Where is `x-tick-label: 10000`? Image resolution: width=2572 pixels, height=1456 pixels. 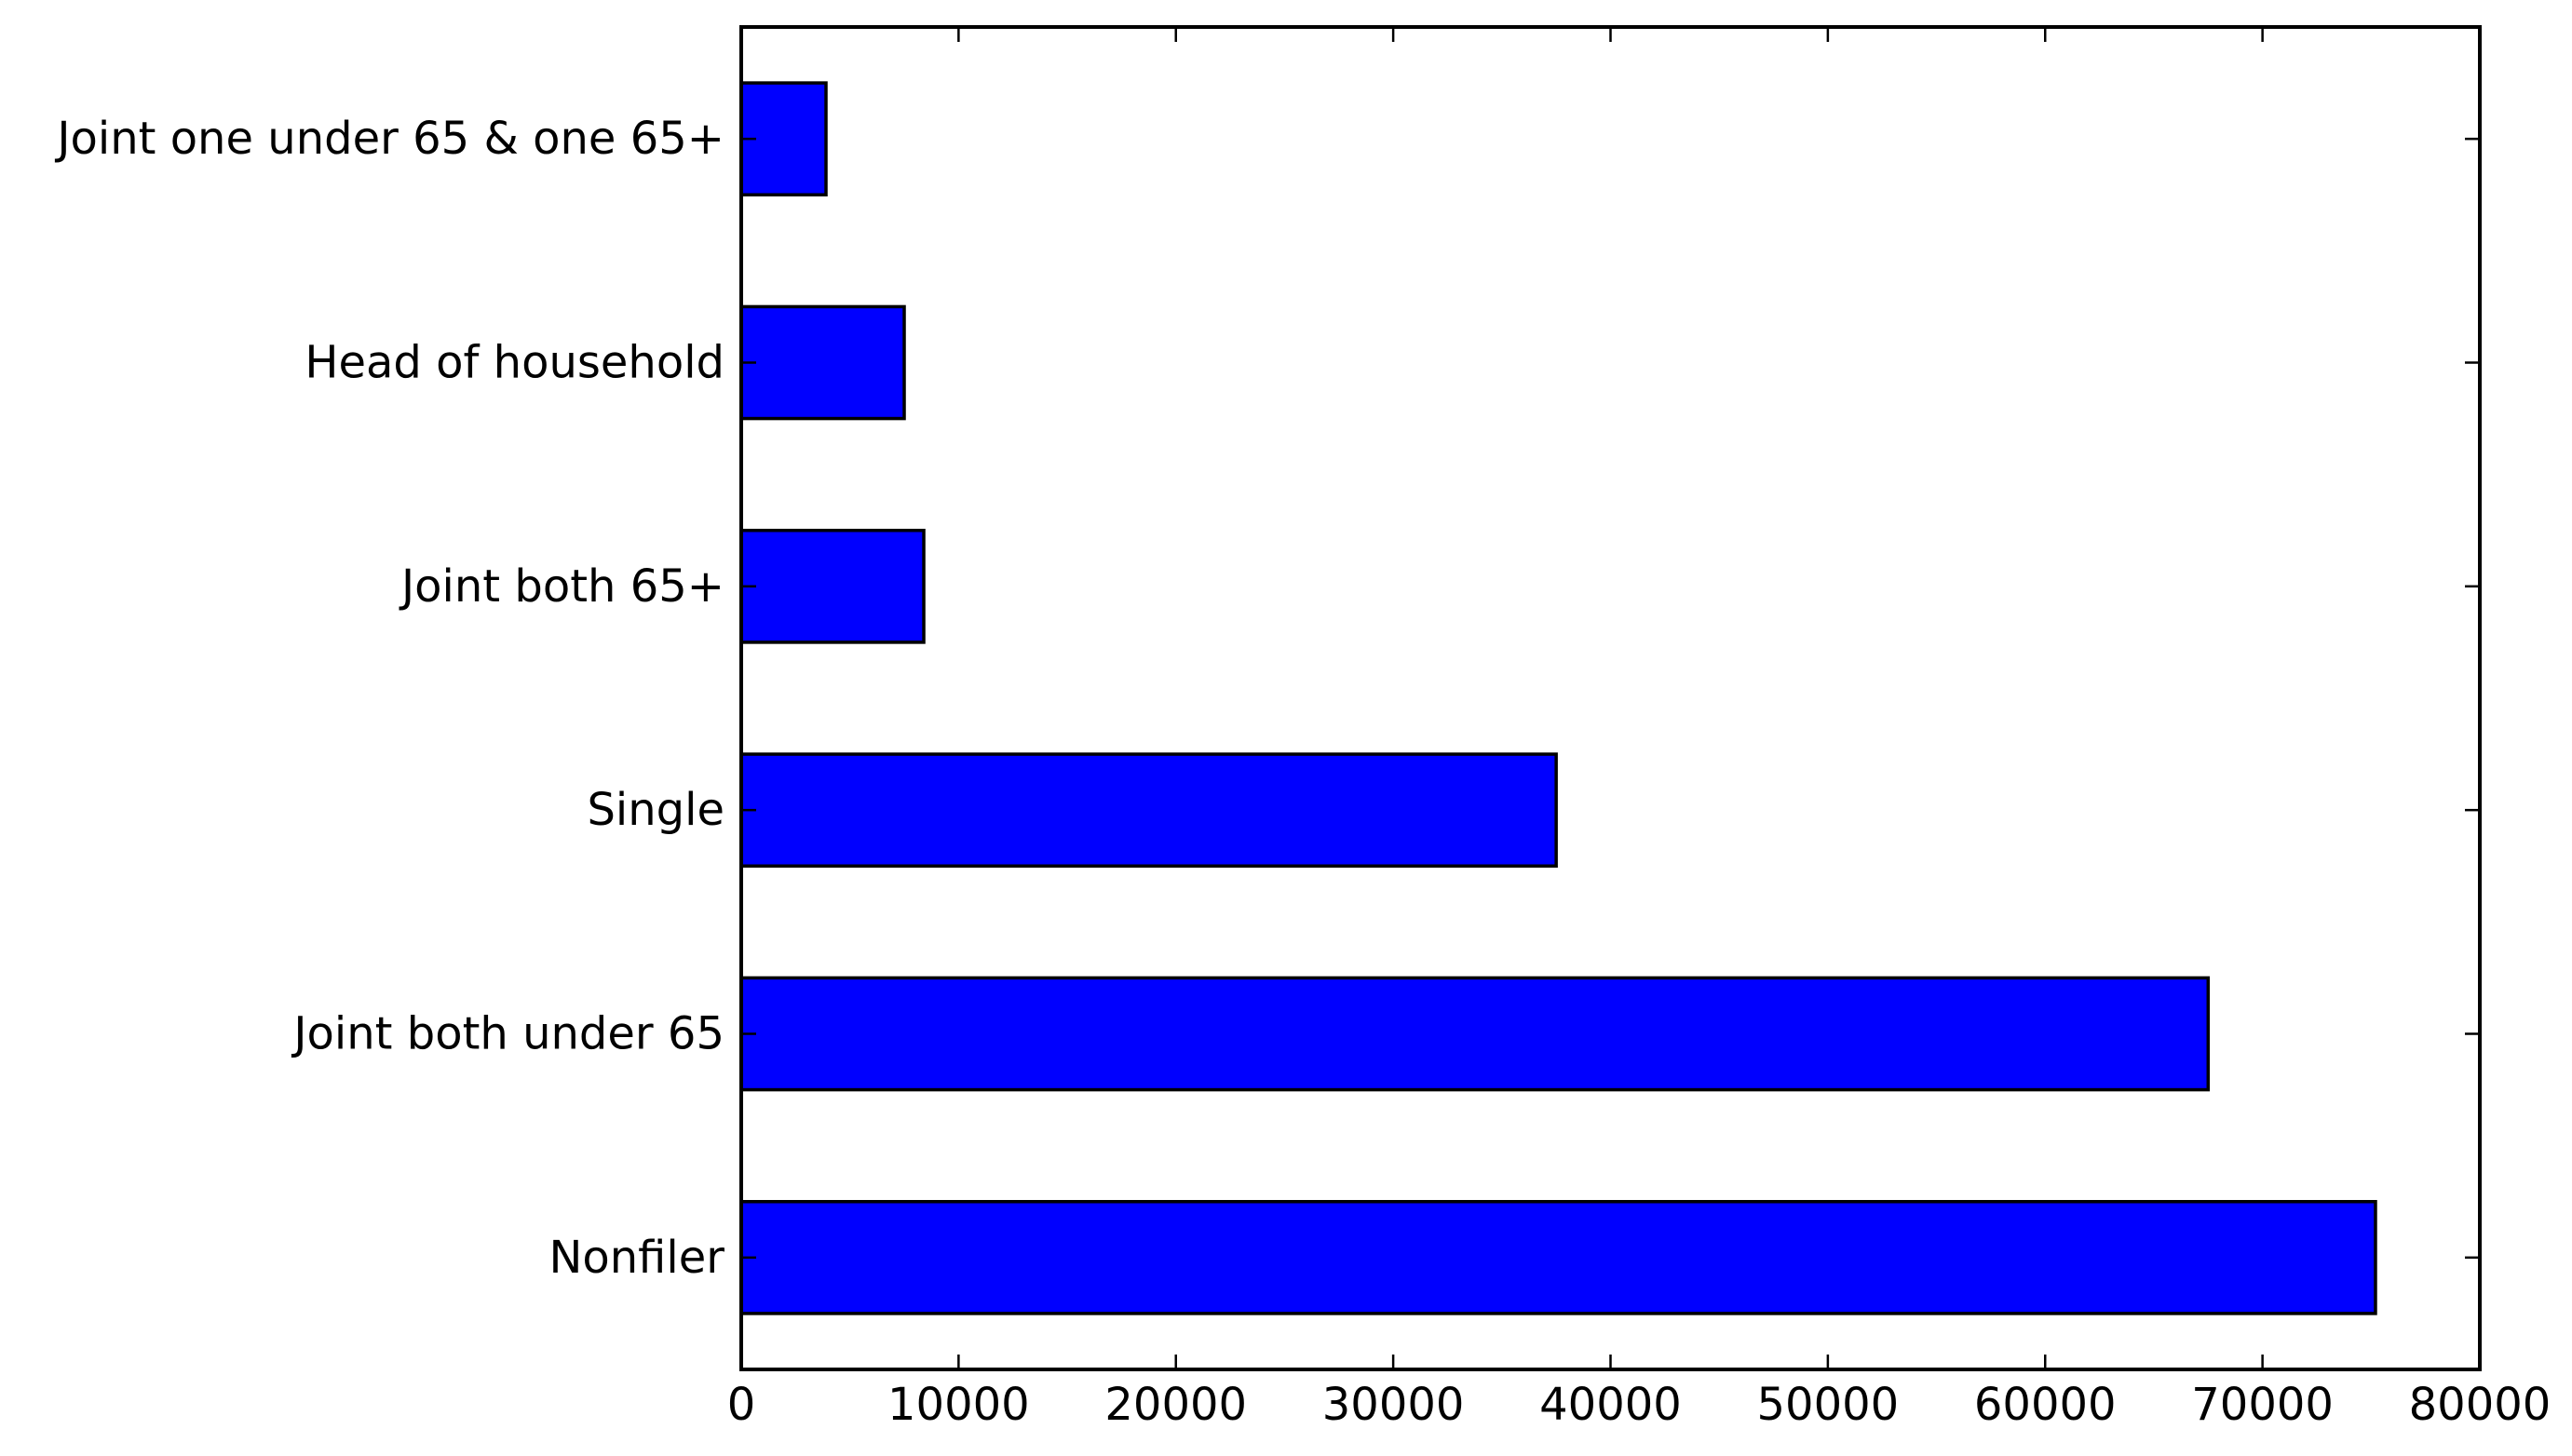
x-tick-label: 10000 is located at coordinates (959, 1405).